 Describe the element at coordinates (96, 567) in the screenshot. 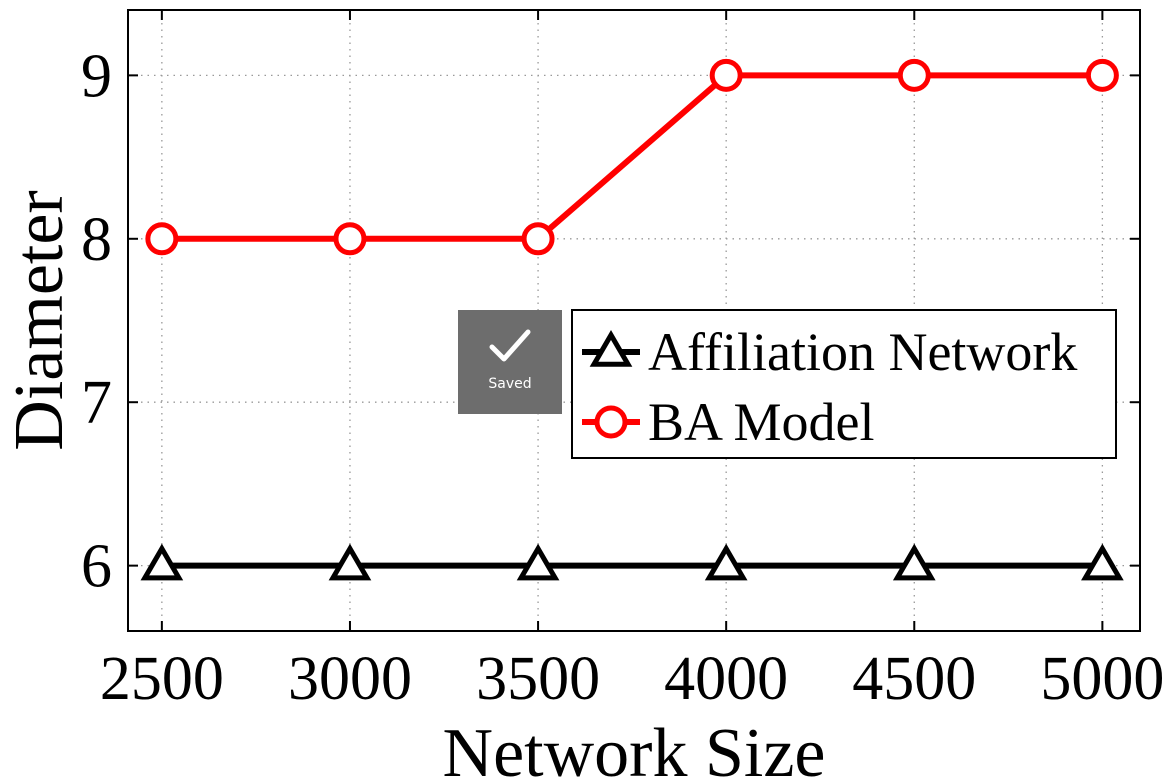

I see `y-tick-label: 6` at that location.